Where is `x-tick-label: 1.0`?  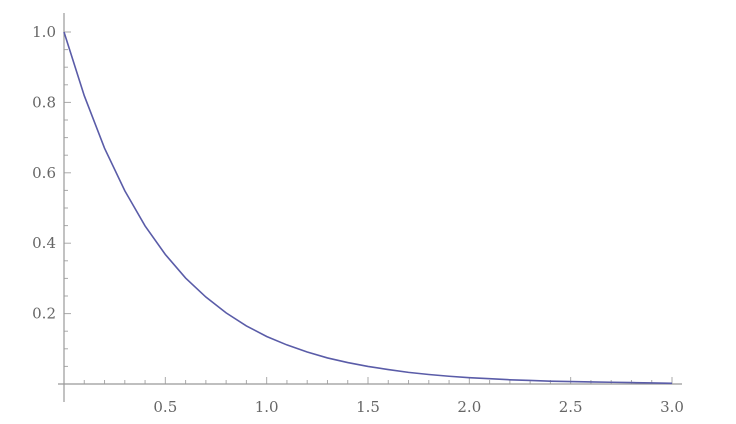
x-tick-label: 1.0 is located at coordinates (267, 407).